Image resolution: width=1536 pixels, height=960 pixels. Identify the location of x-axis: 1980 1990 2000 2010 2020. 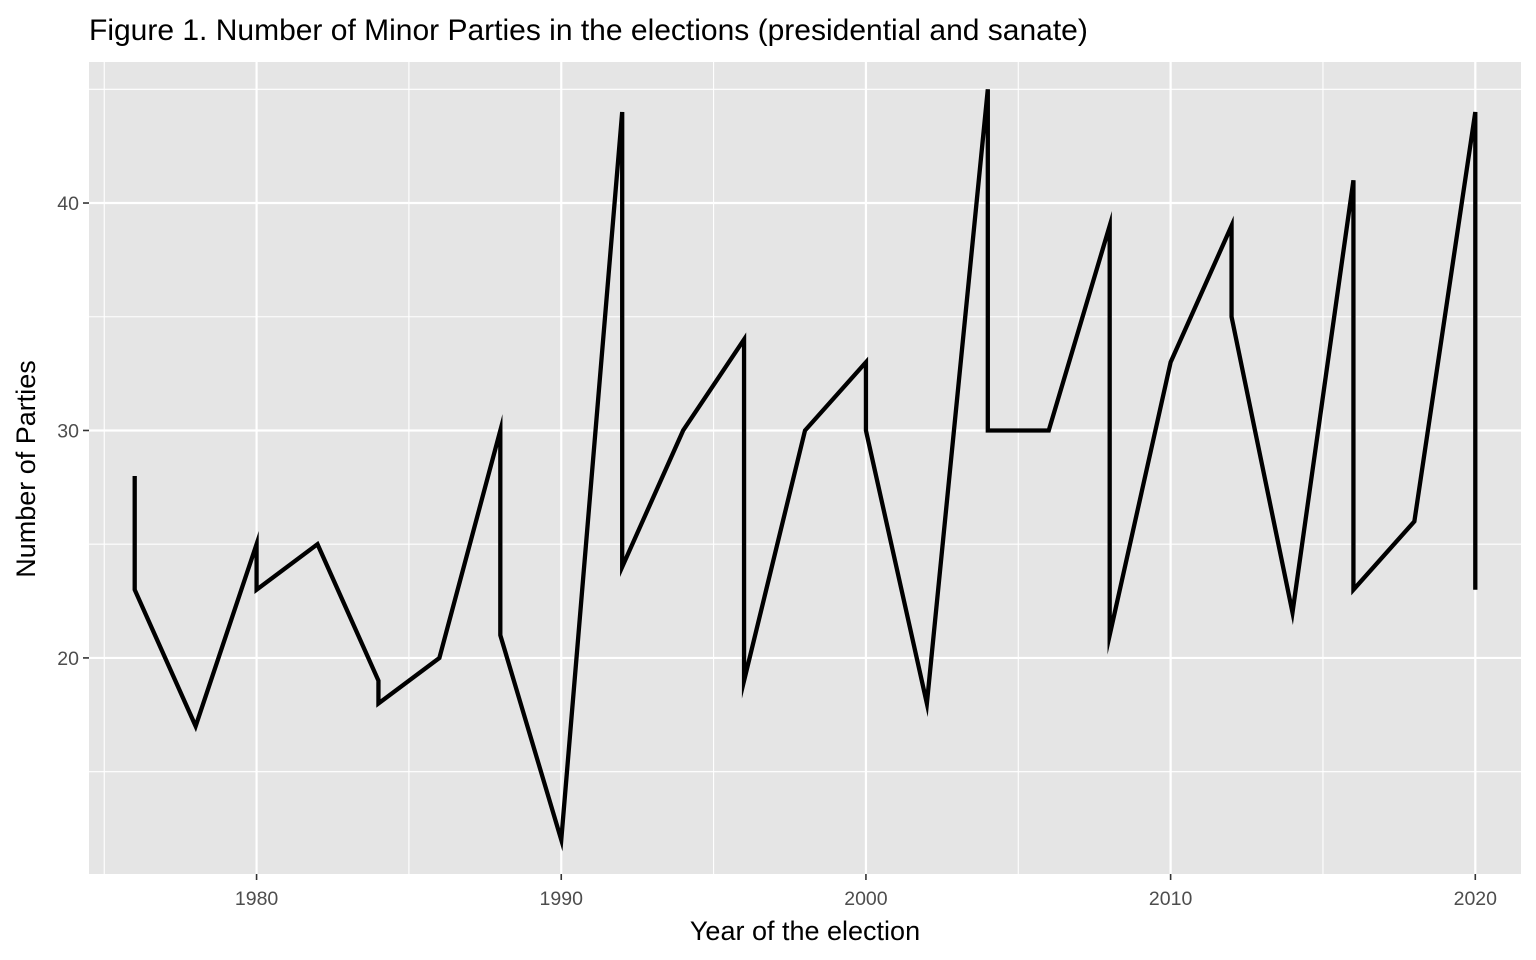
(866, 892).